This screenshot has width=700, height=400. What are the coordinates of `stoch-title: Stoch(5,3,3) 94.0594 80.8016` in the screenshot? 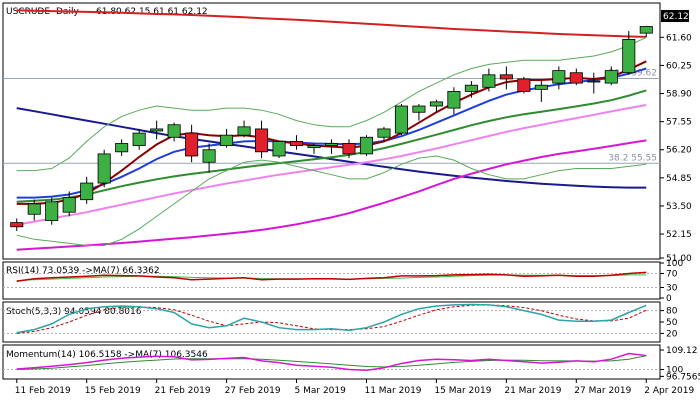 It's located at (74, 312).